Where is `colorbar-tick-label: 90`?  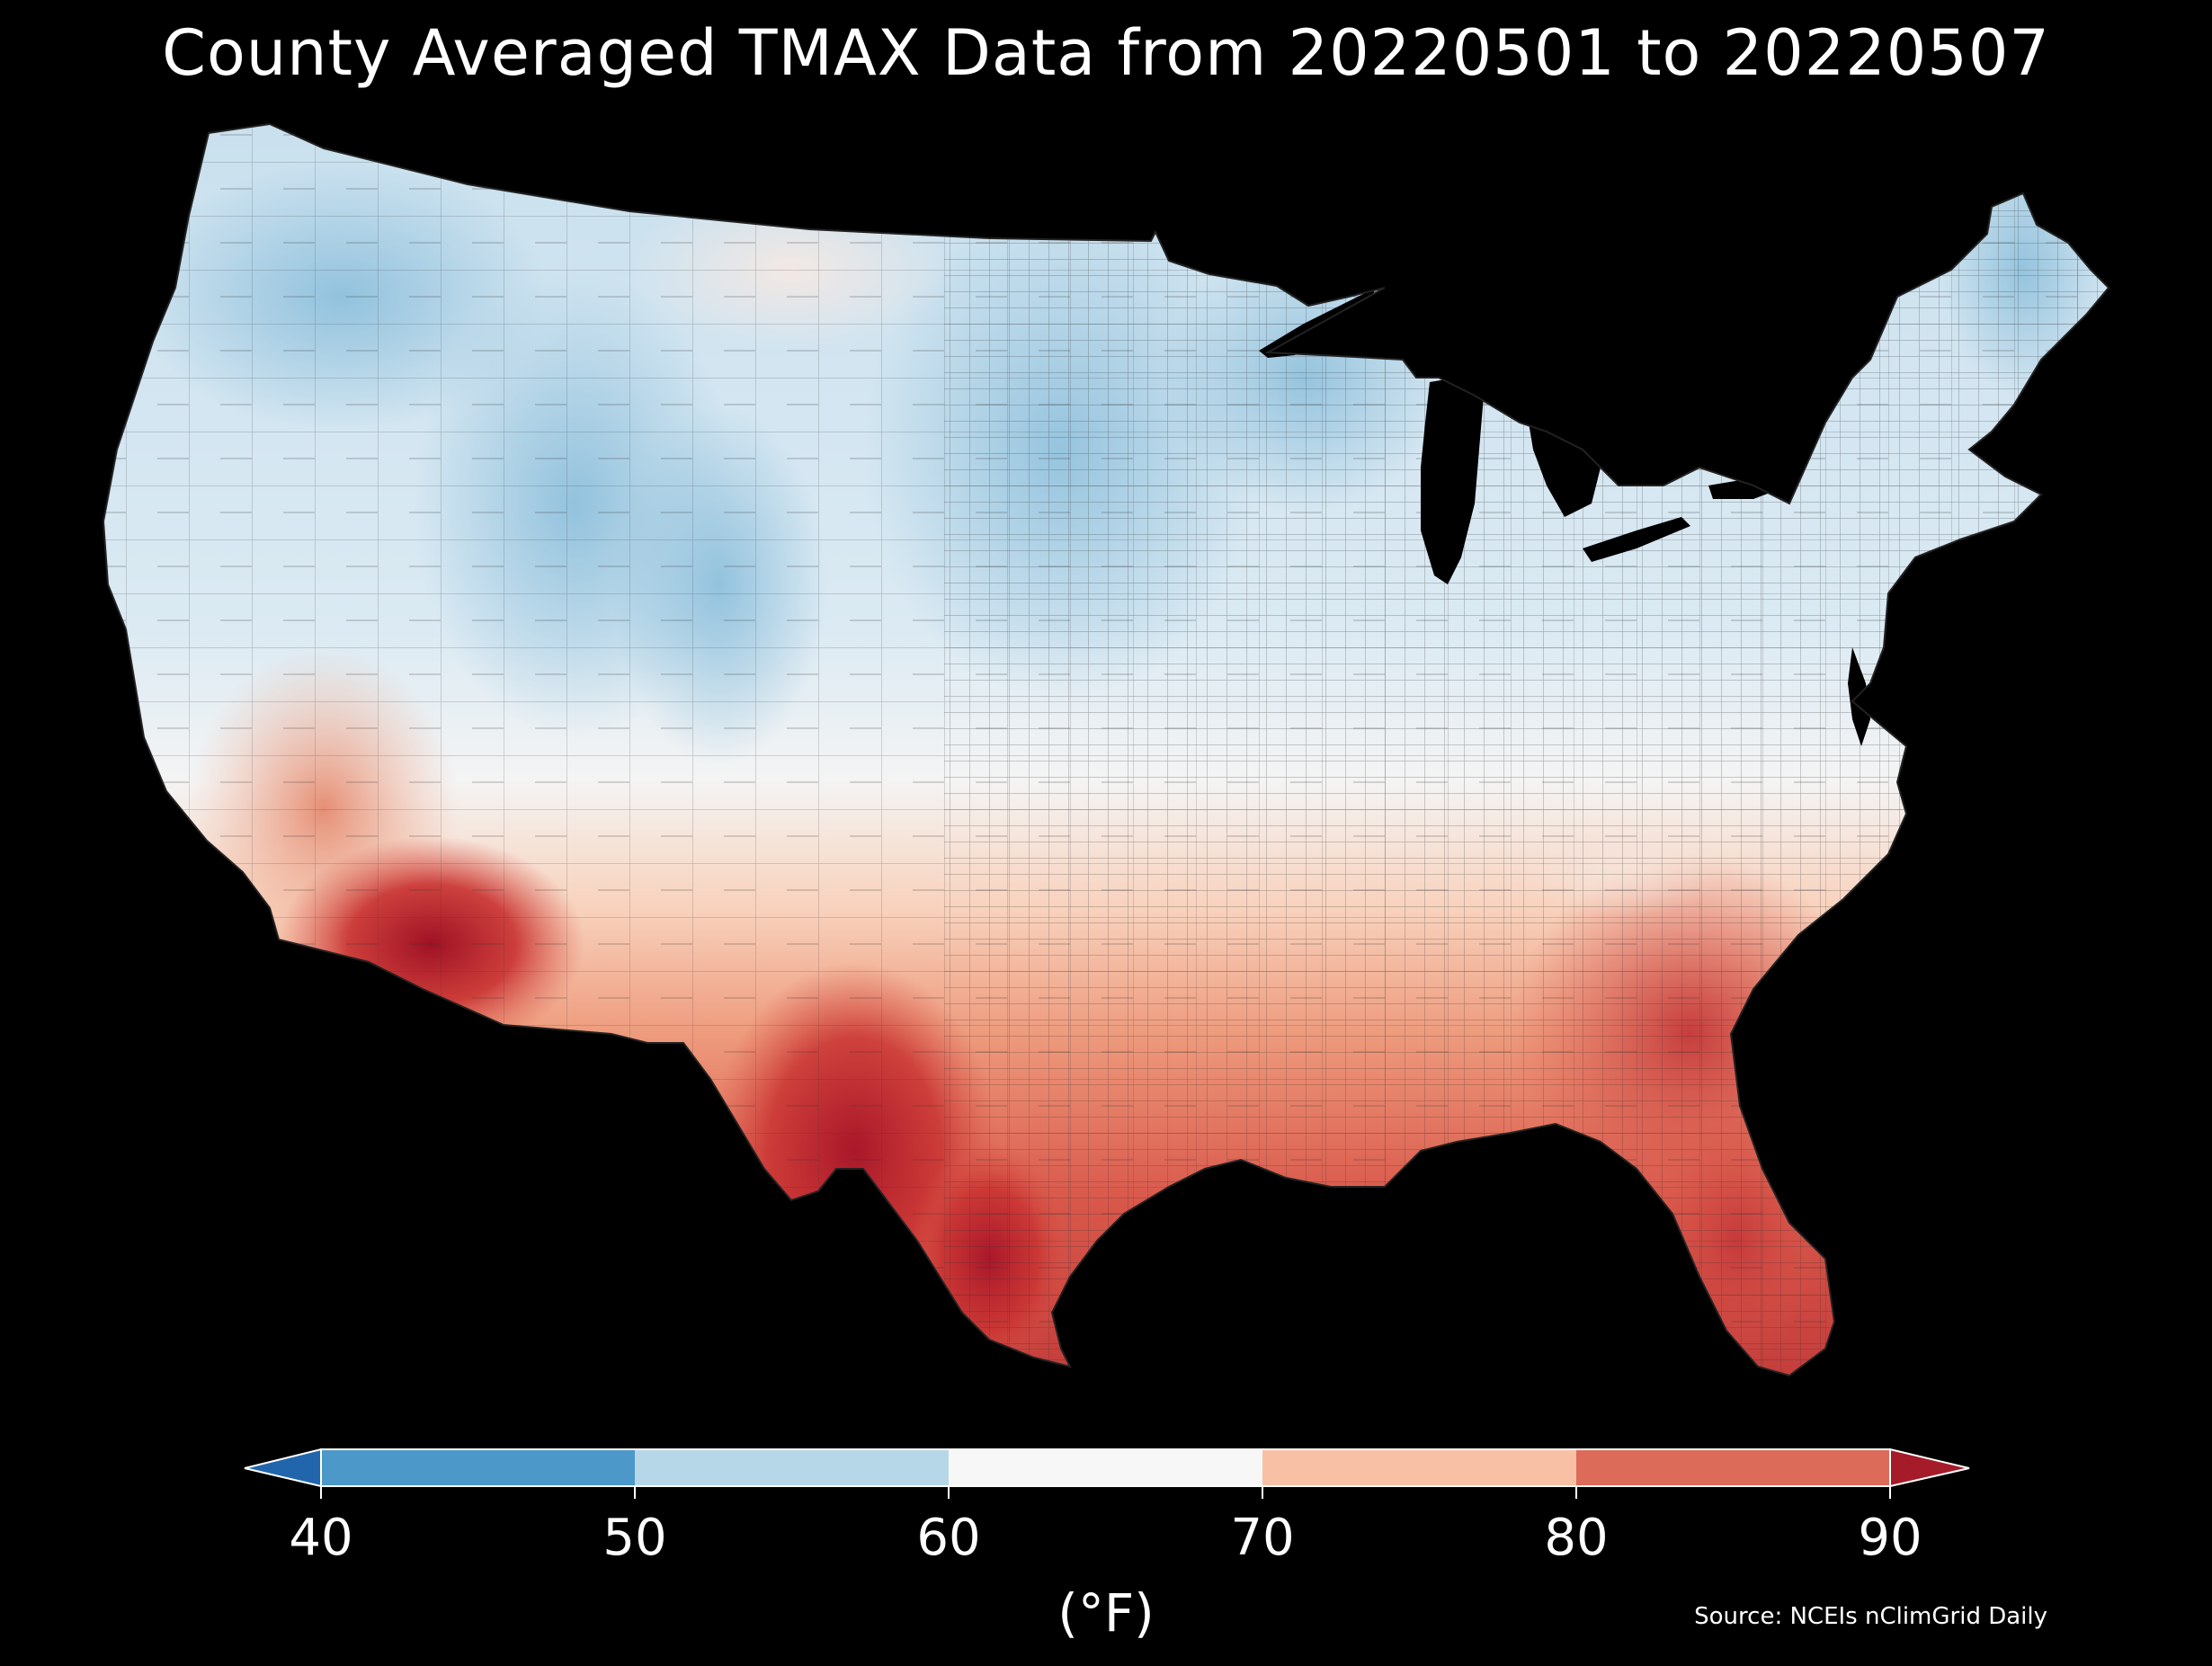
colorbar-tick-label: 90 is located at coordinates (1890, 1538).